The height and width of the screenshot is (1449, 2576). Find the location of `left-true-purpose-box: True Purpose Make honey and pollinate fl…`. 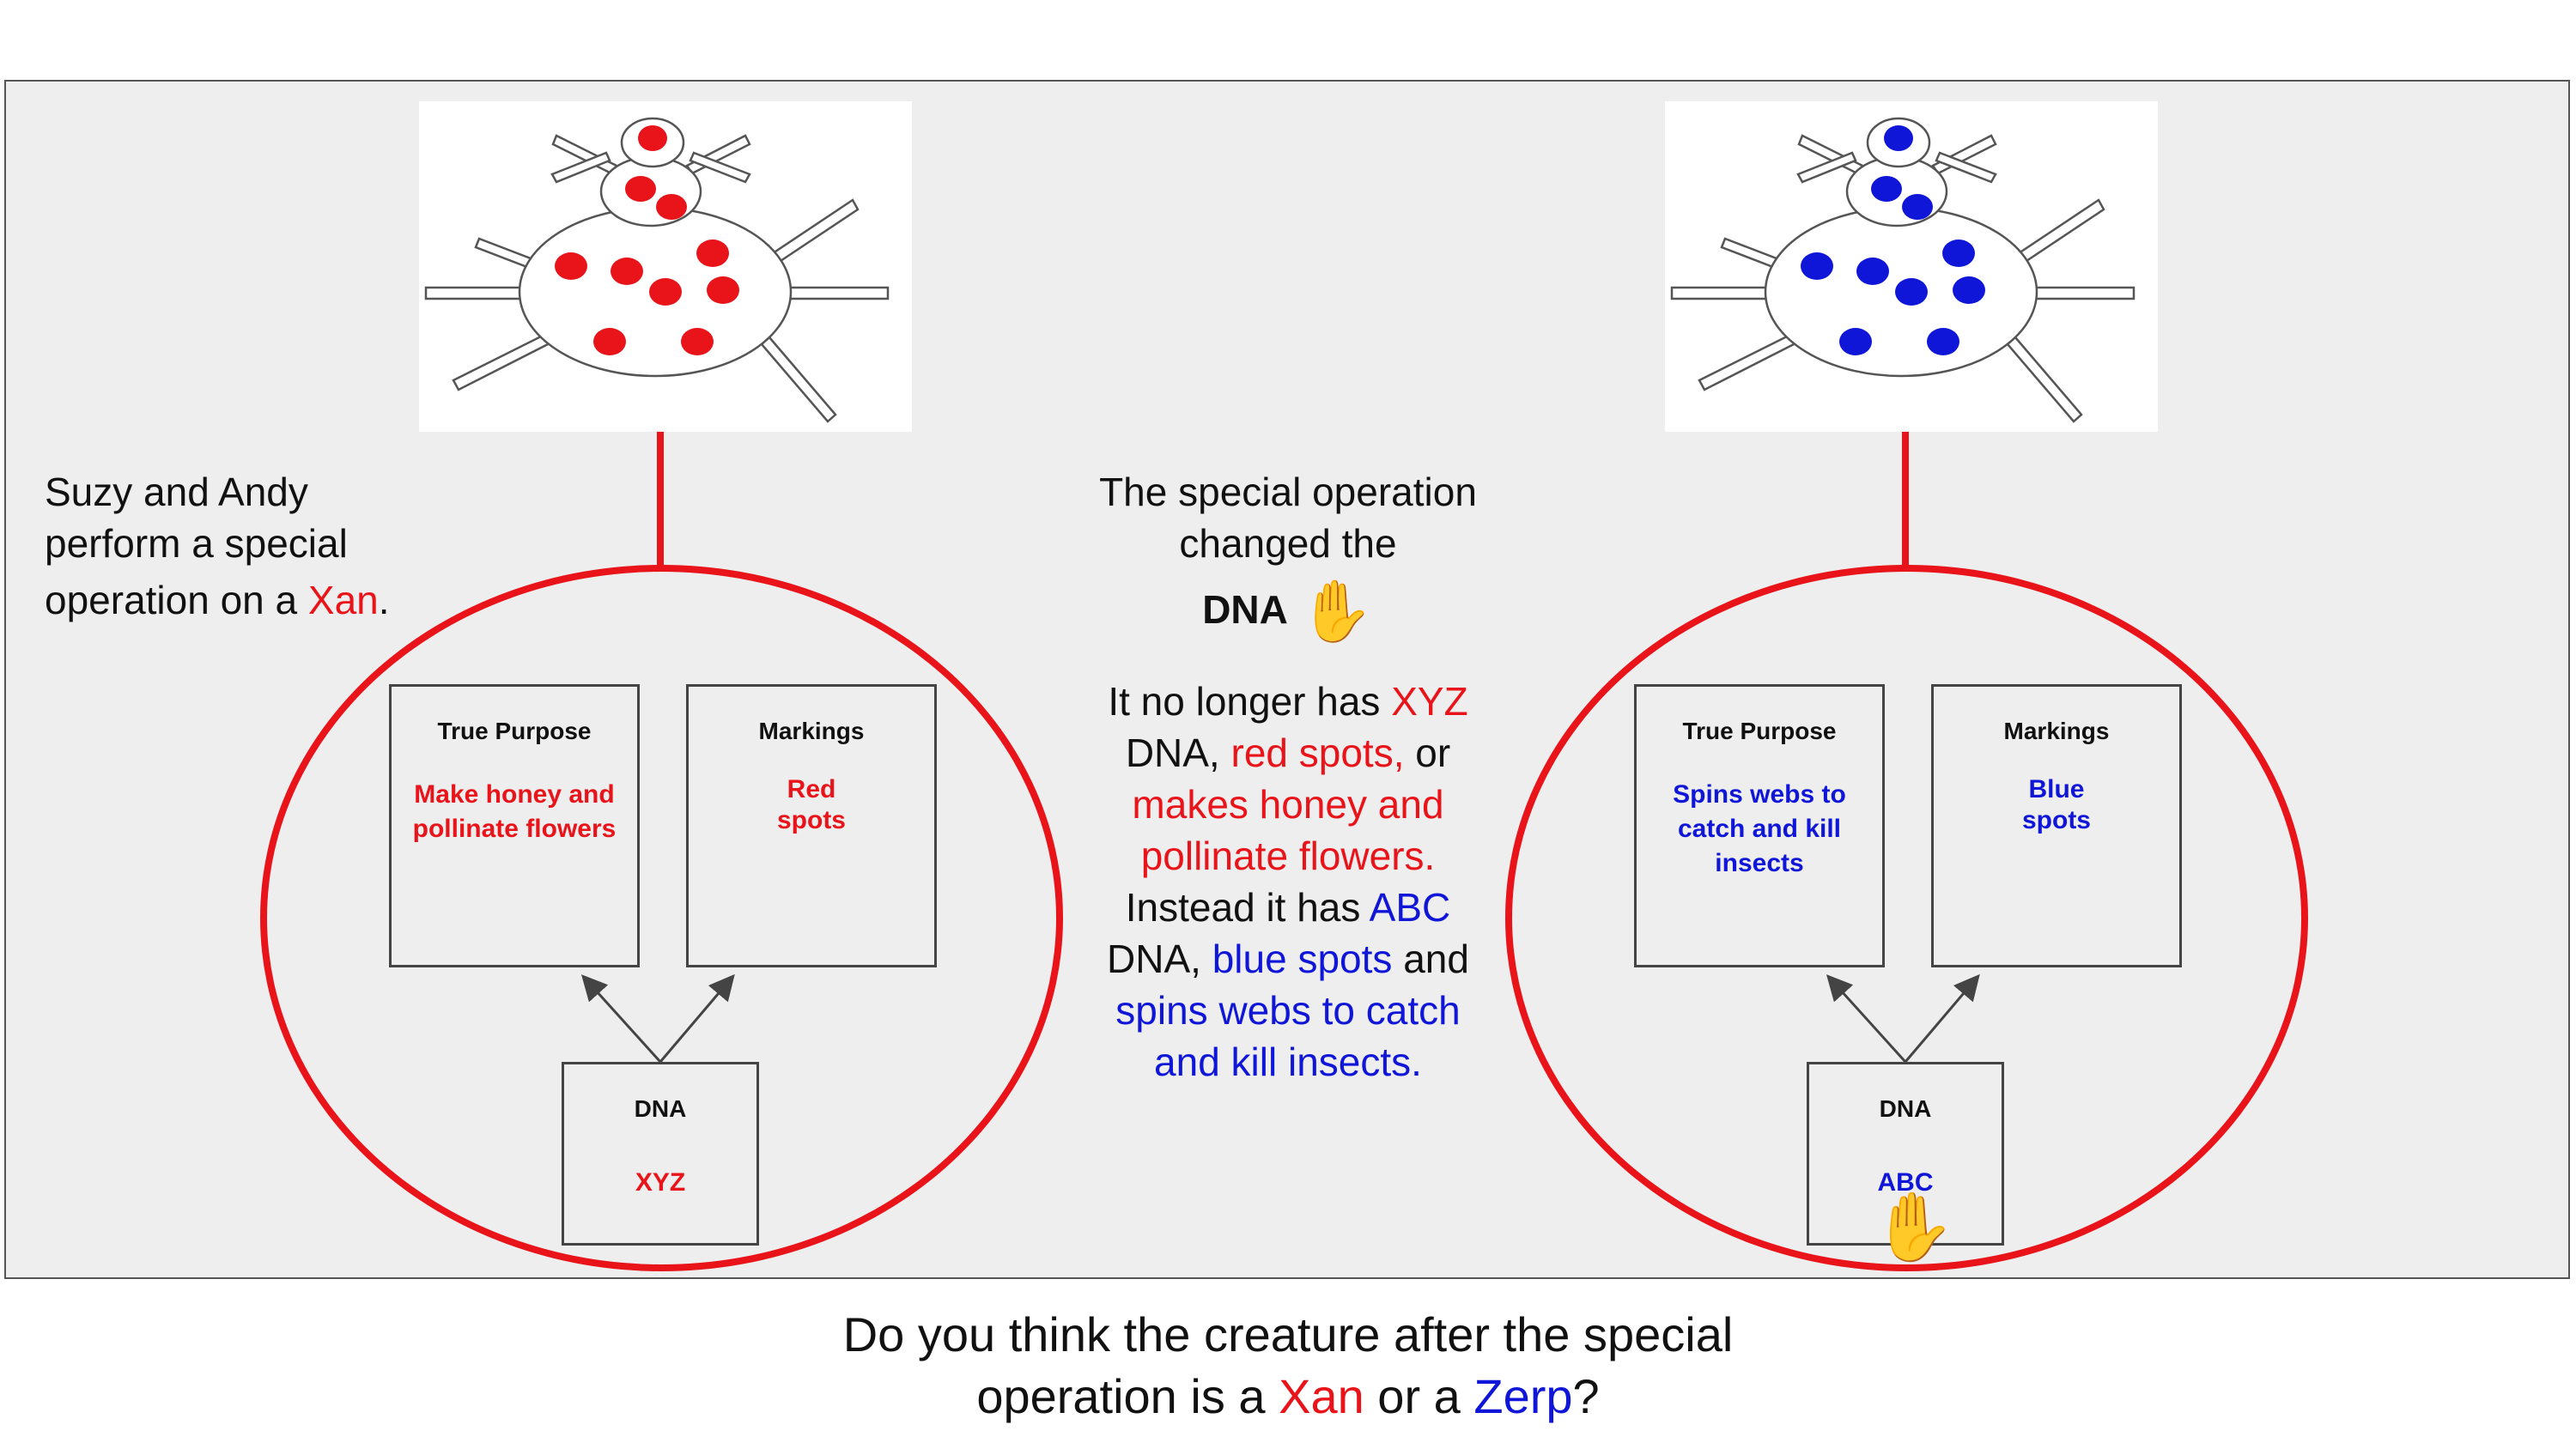

left-true-purpose-box: True Purpose Make honey and pollinate fl… is located at coordinates (514, 825).